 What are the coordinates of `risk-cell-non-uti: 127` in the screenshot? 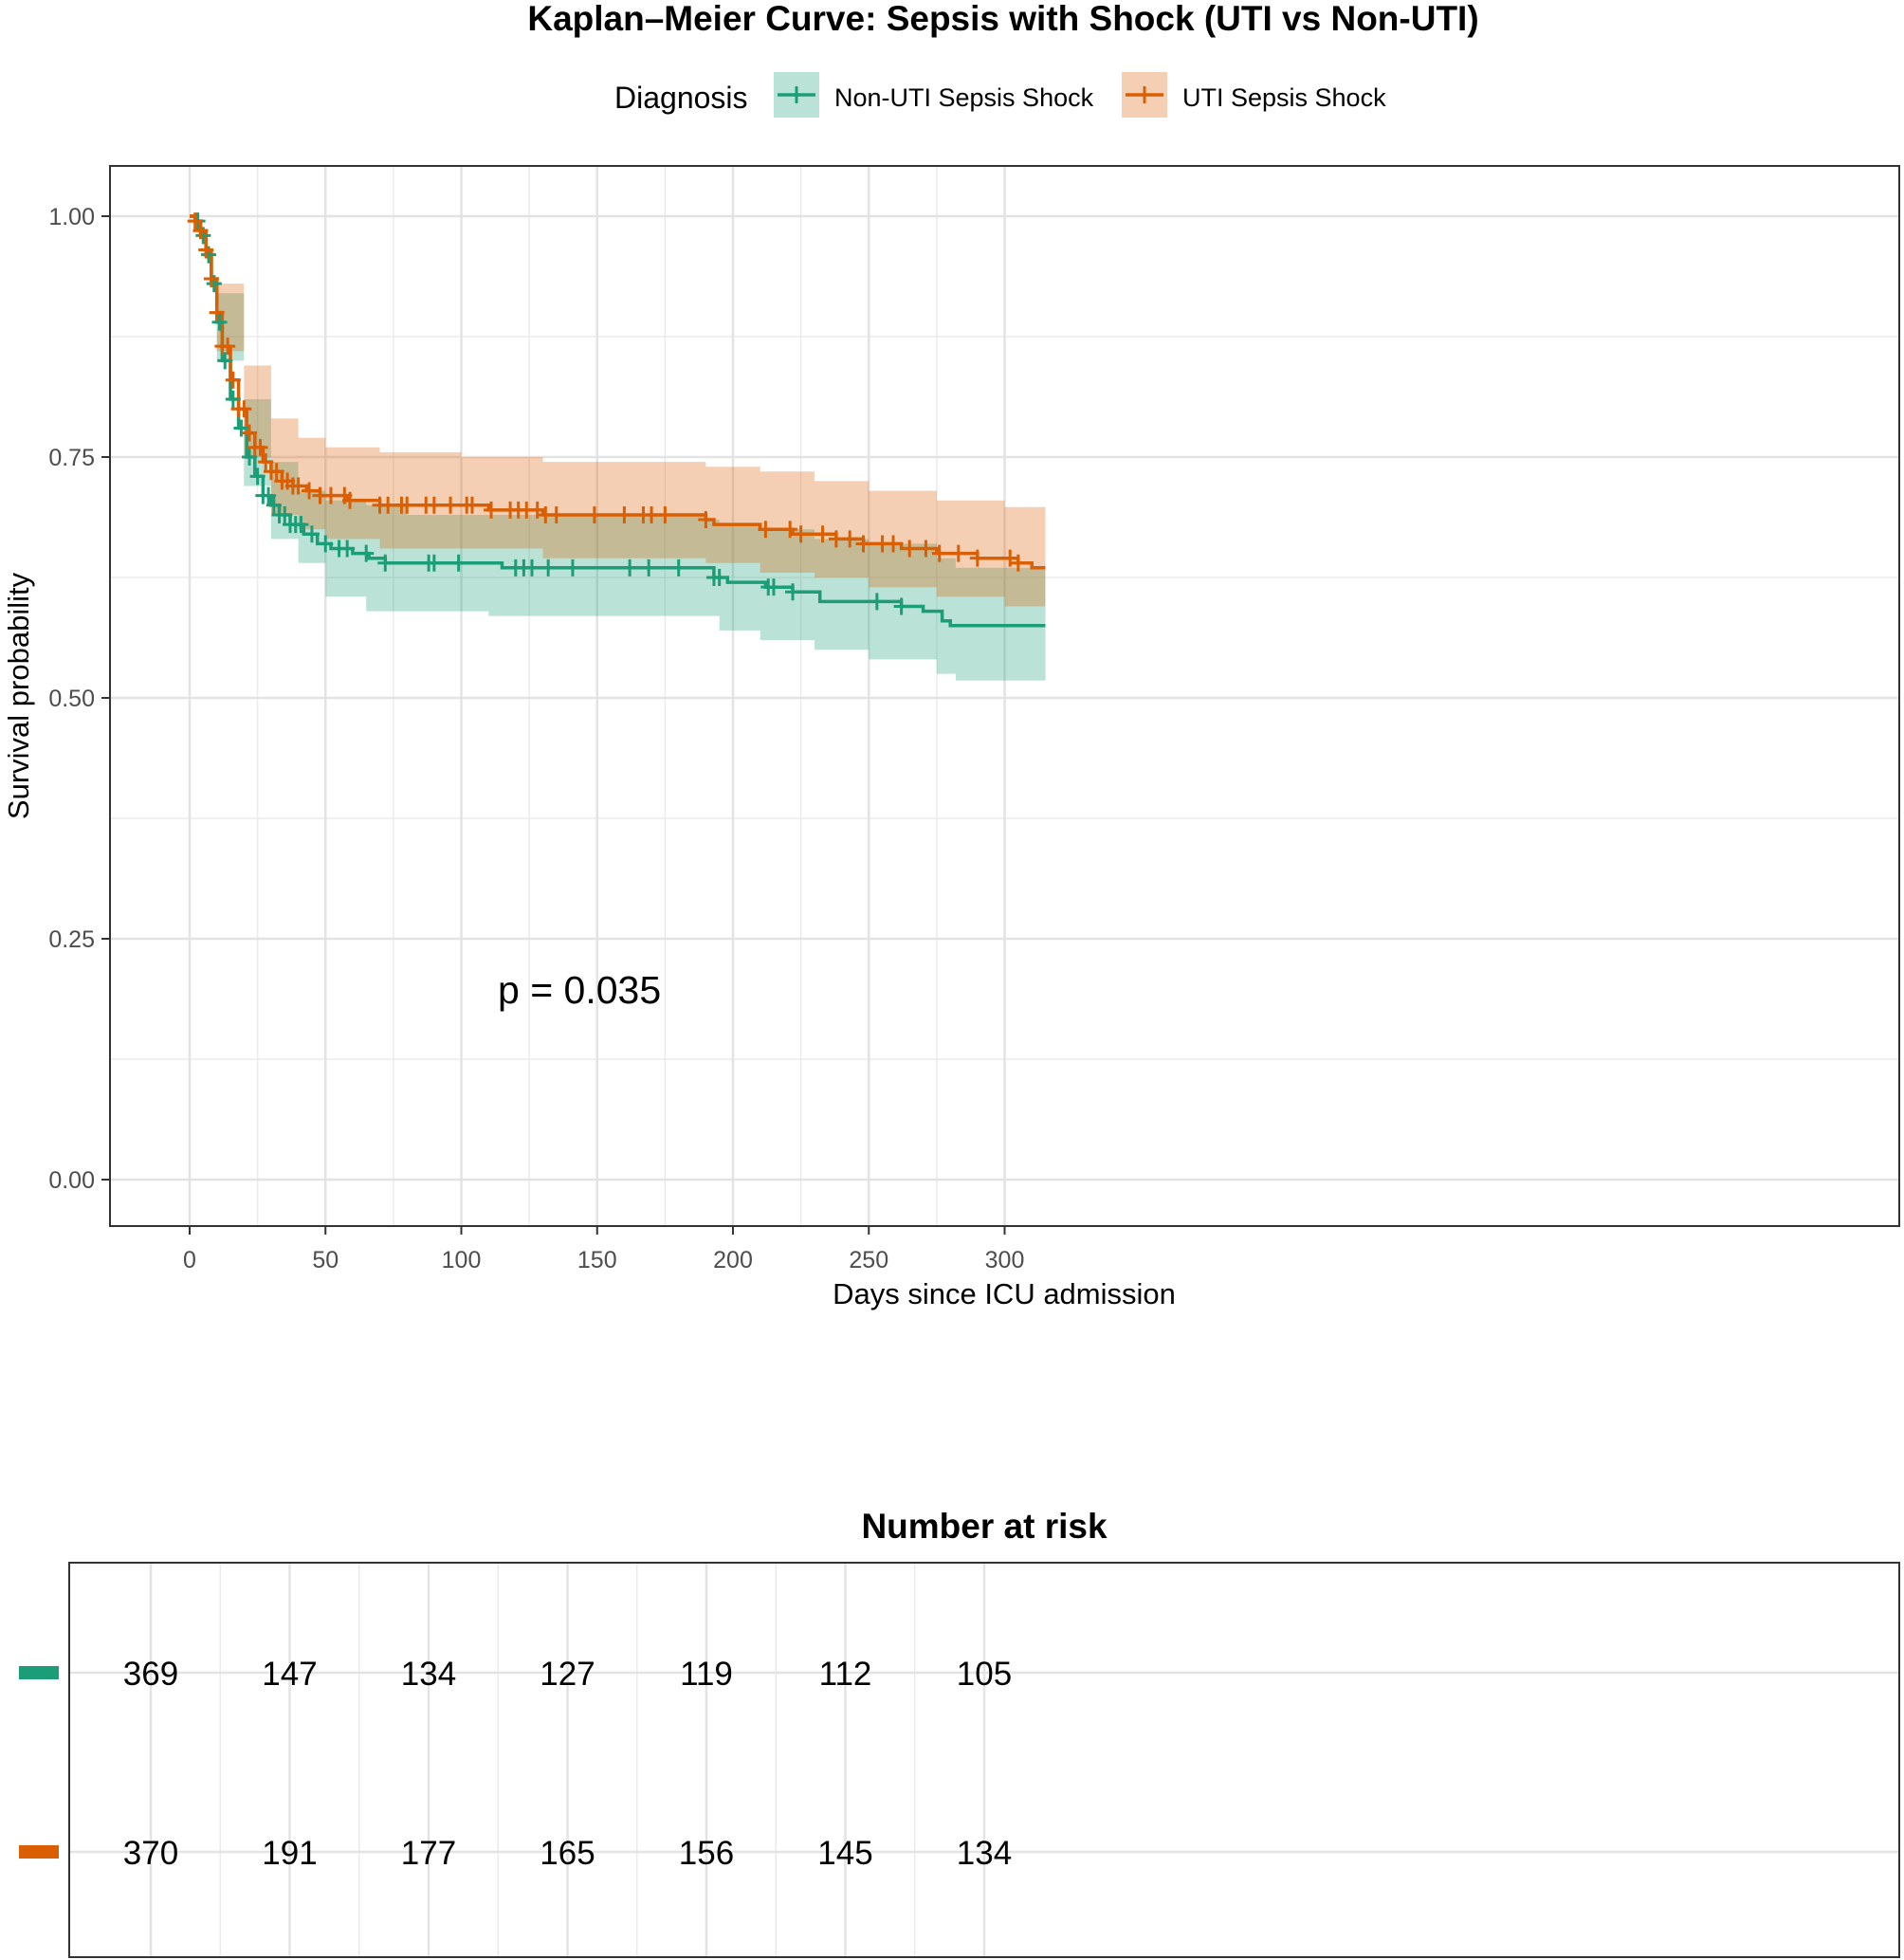 It's located at (568, 1674).